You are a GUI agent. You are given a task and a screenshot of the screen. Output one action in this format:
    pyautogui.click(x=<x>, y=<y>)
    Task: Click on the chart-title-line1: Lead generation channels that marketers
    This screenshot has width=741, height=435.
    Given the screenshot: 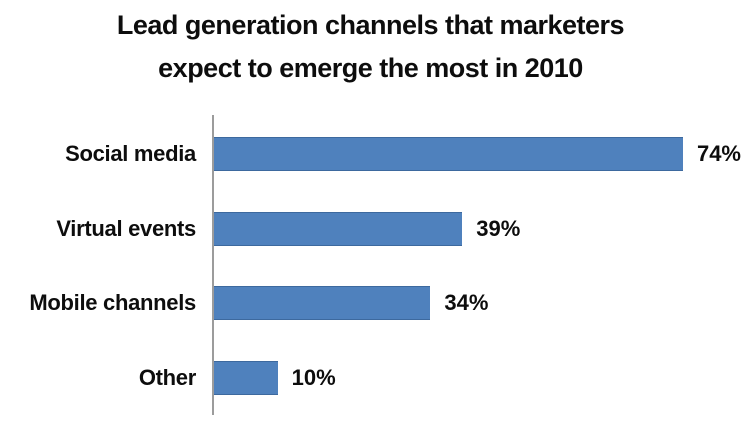 What is the action you would take?
    pyautogui.click(x=370, y=25)
    